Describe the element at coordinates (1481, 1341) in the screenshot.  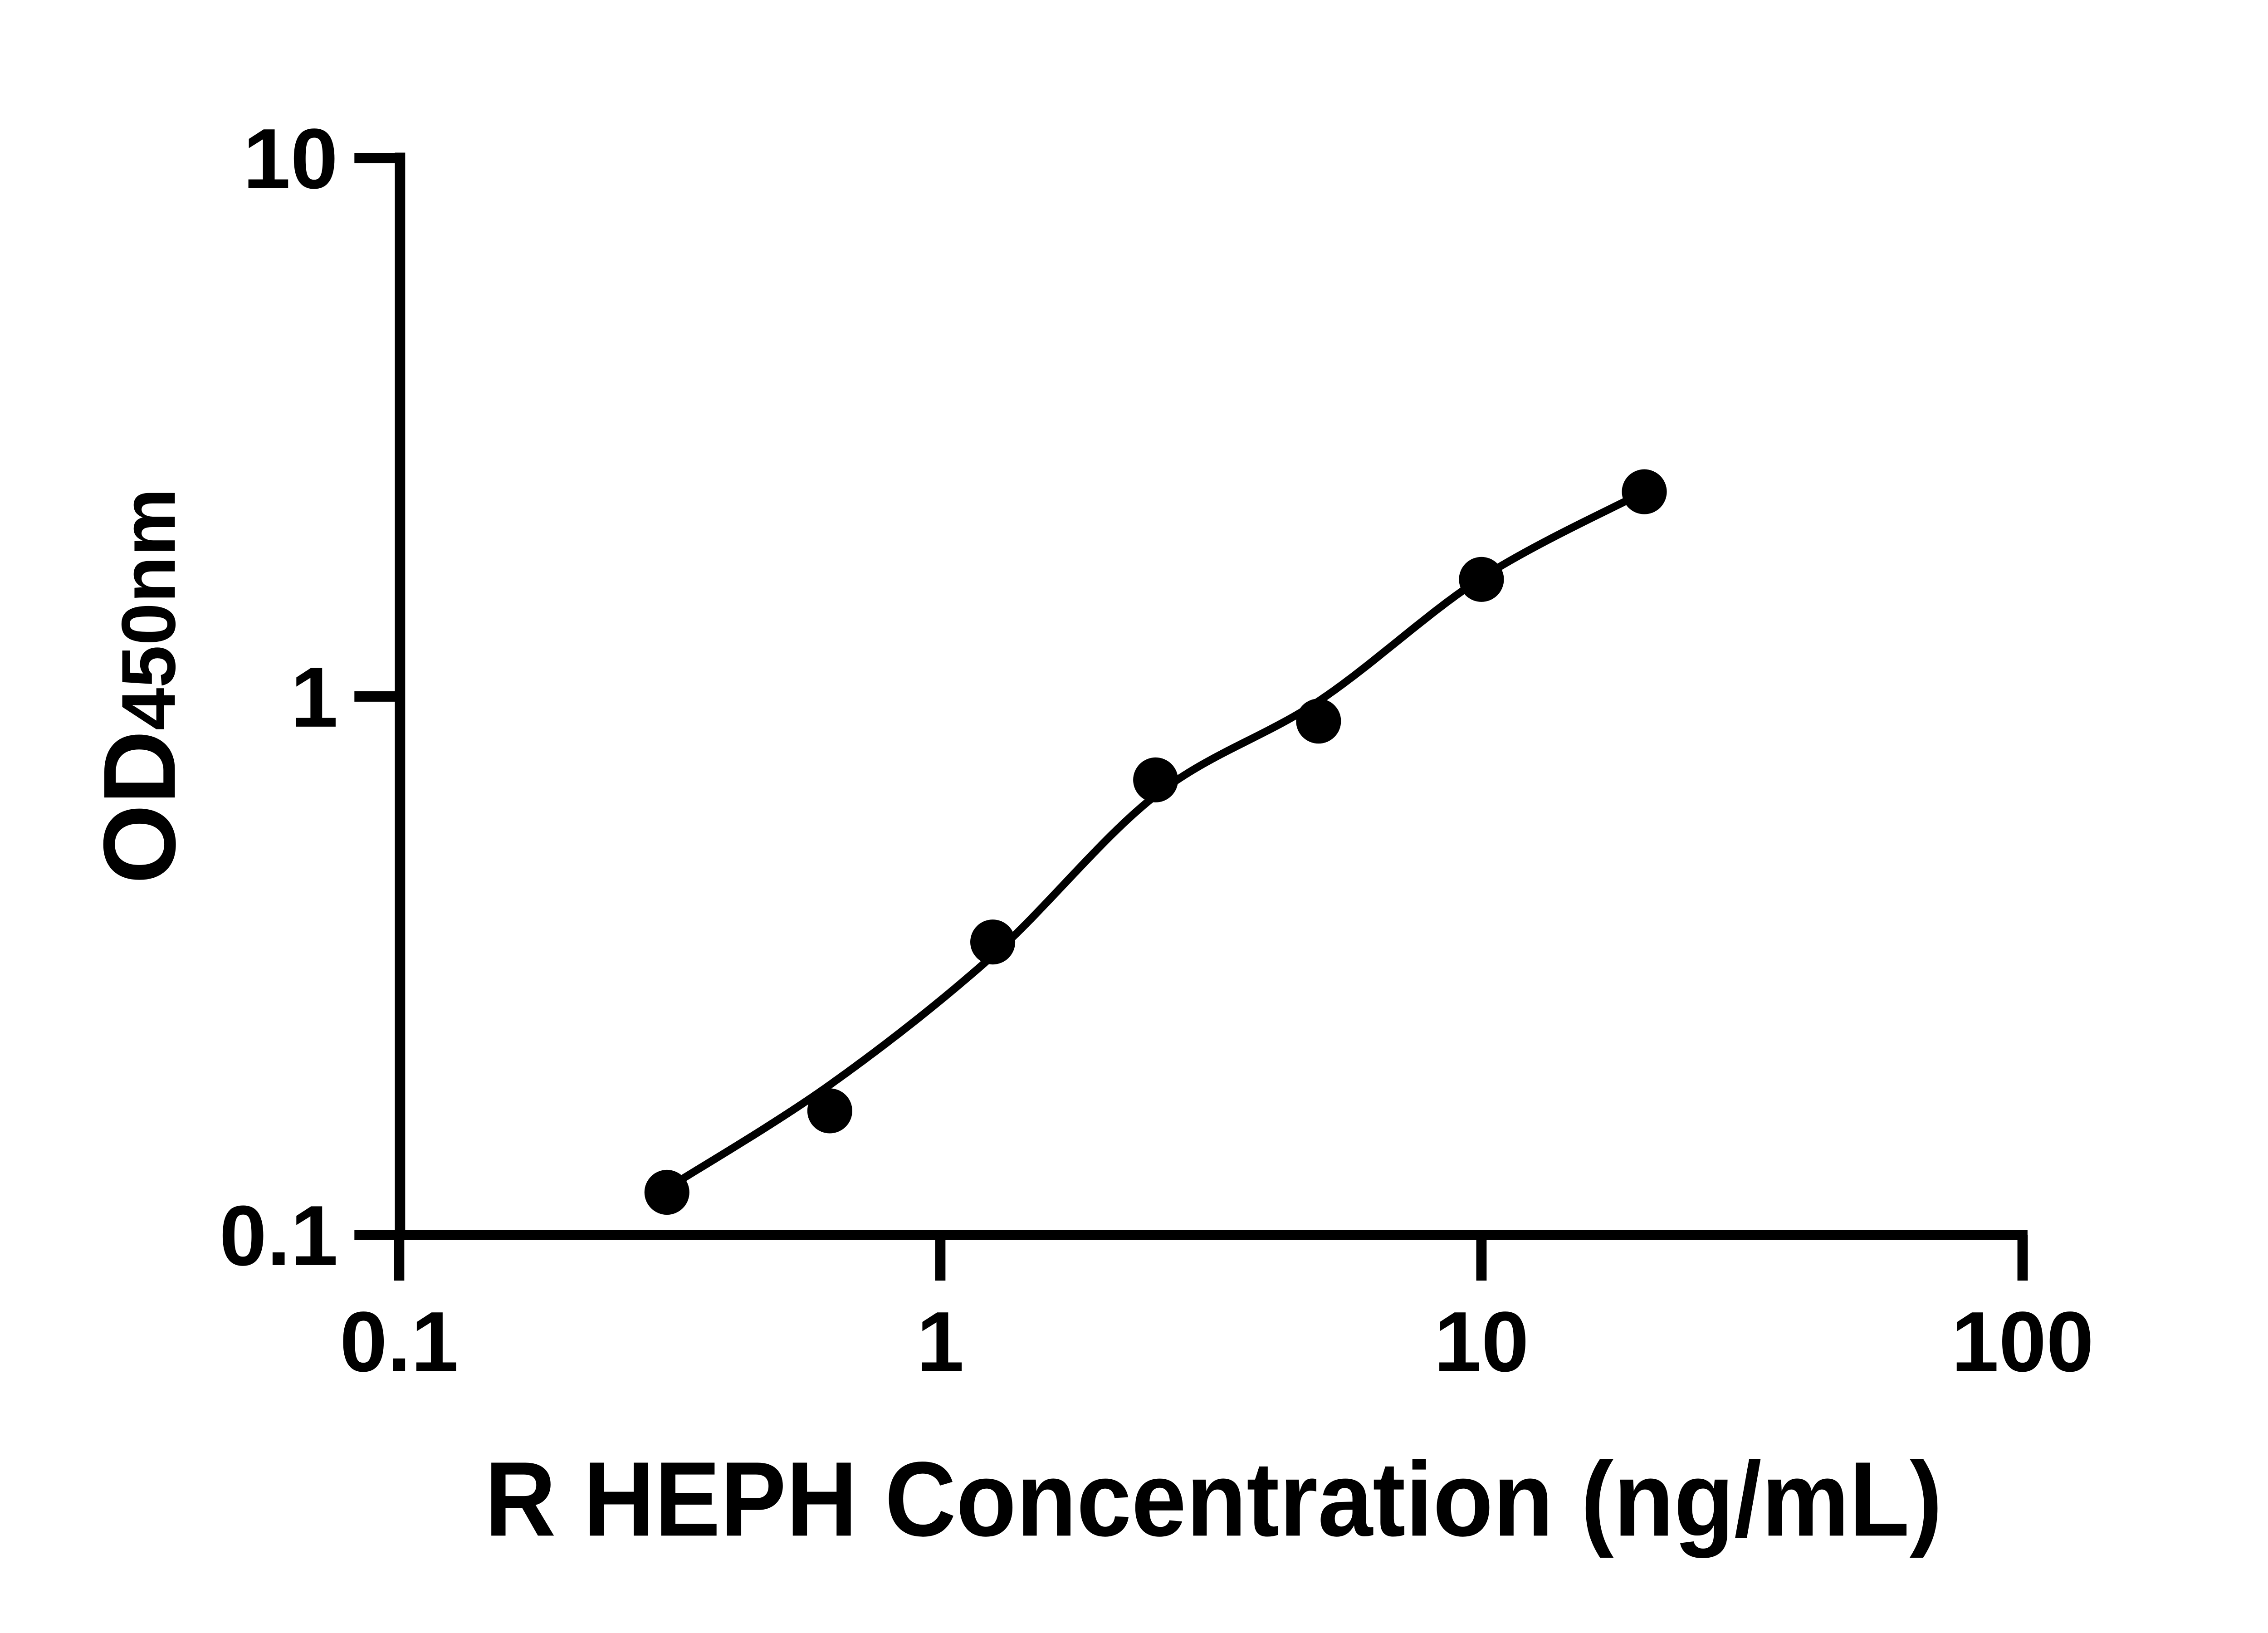
I see `x-tick-label-10: 10` at that location.